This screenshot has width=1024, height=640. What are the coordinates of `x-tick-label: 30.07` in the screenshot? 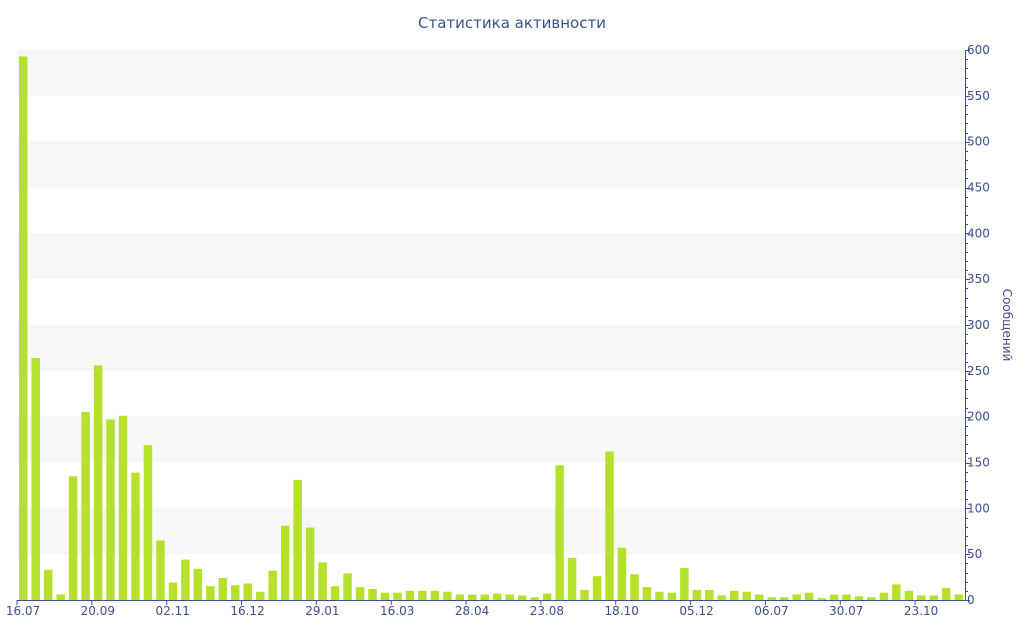 It's located at (846, 611).